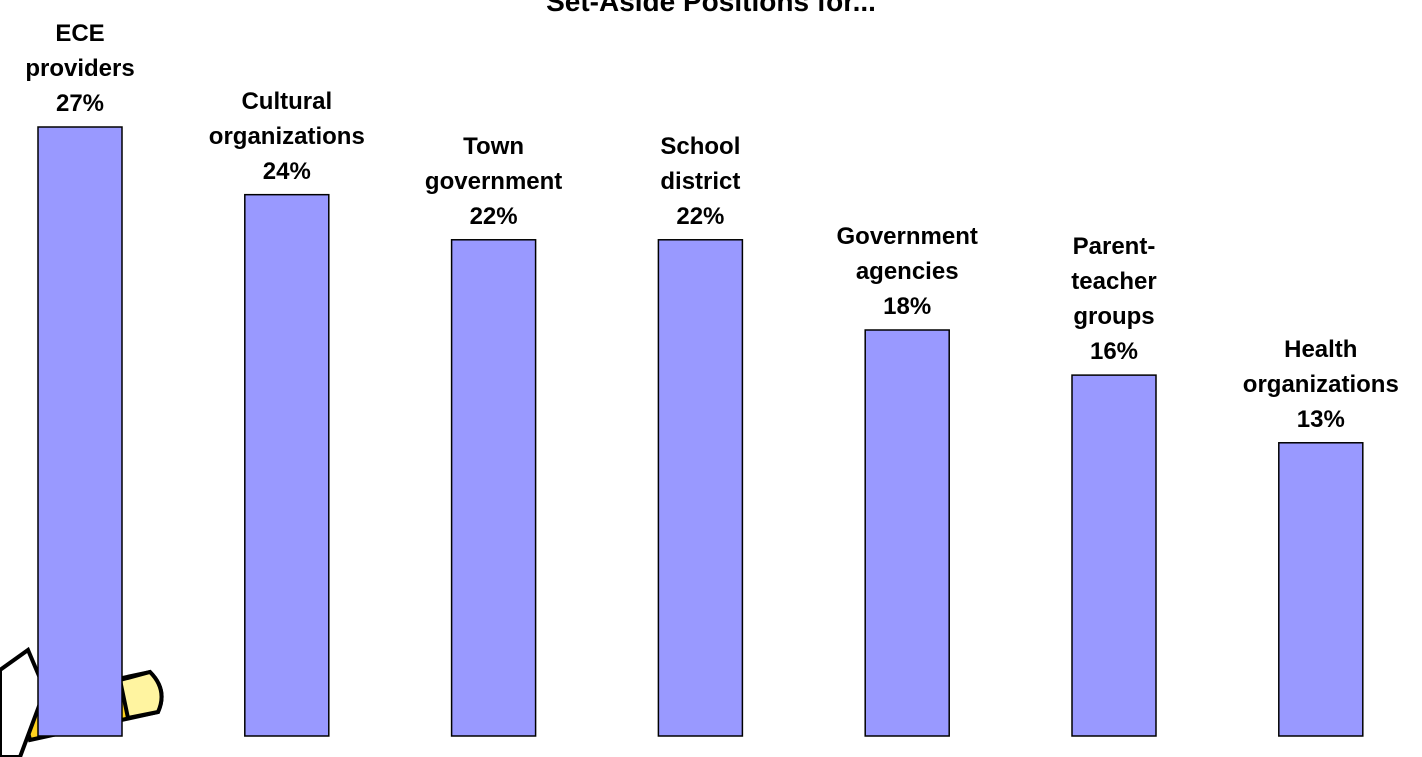 The width and height of the screenshot is (1422, 757). Describe the element at coordinates (286, 118) in the screenshot. I see `category-label: Cultural organizations` at that location.